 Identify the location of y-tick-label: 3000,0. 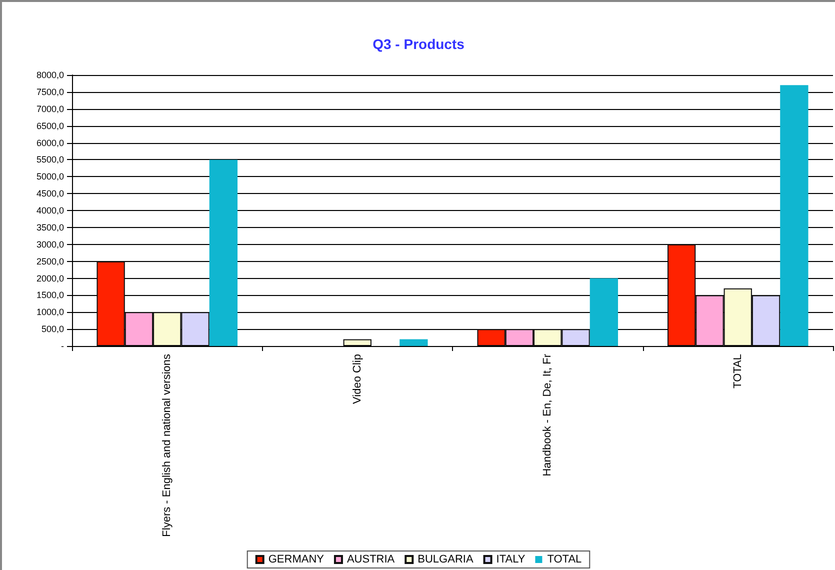
(50, 244).